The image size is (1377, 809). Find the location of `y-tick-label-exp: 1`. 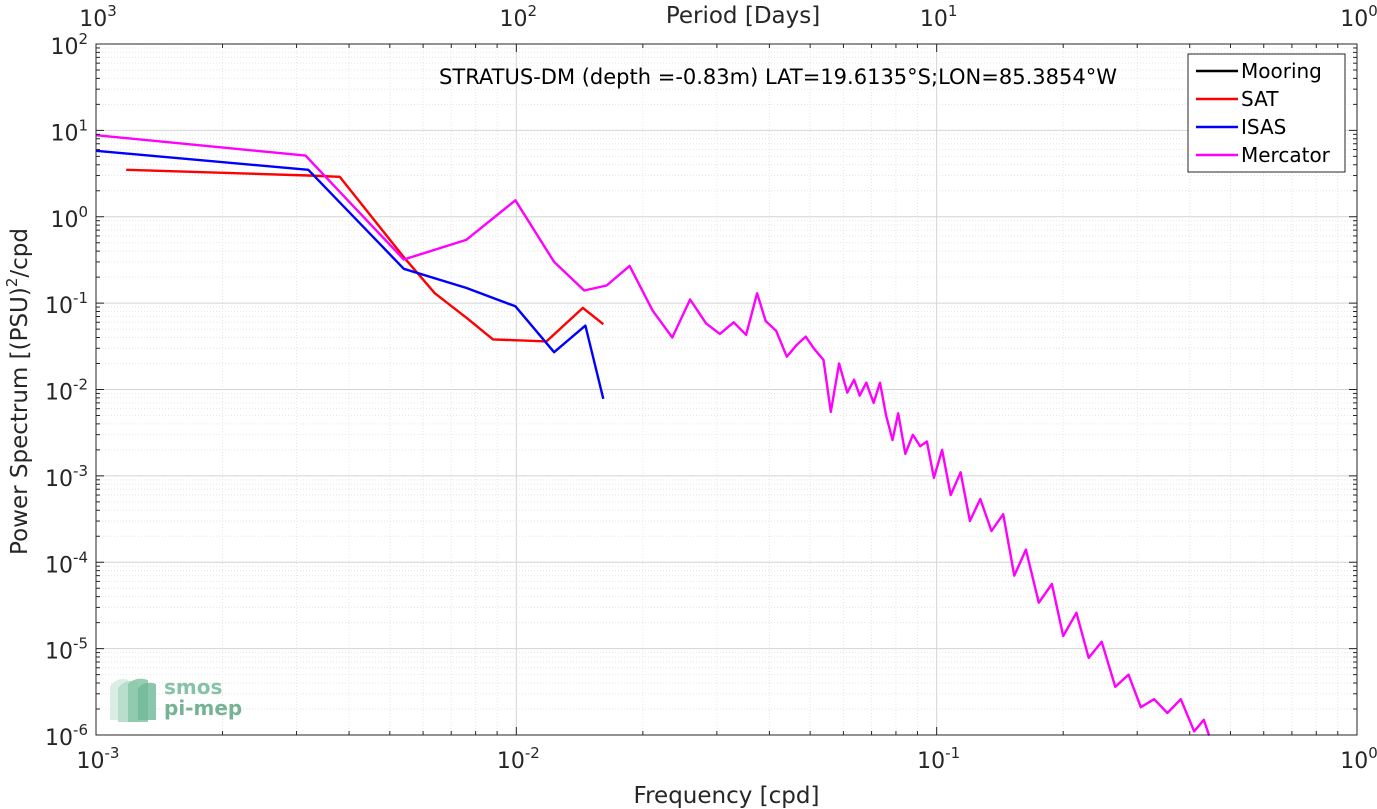

y-tick-label-exp: 1 is located at coordinates (83, 125).